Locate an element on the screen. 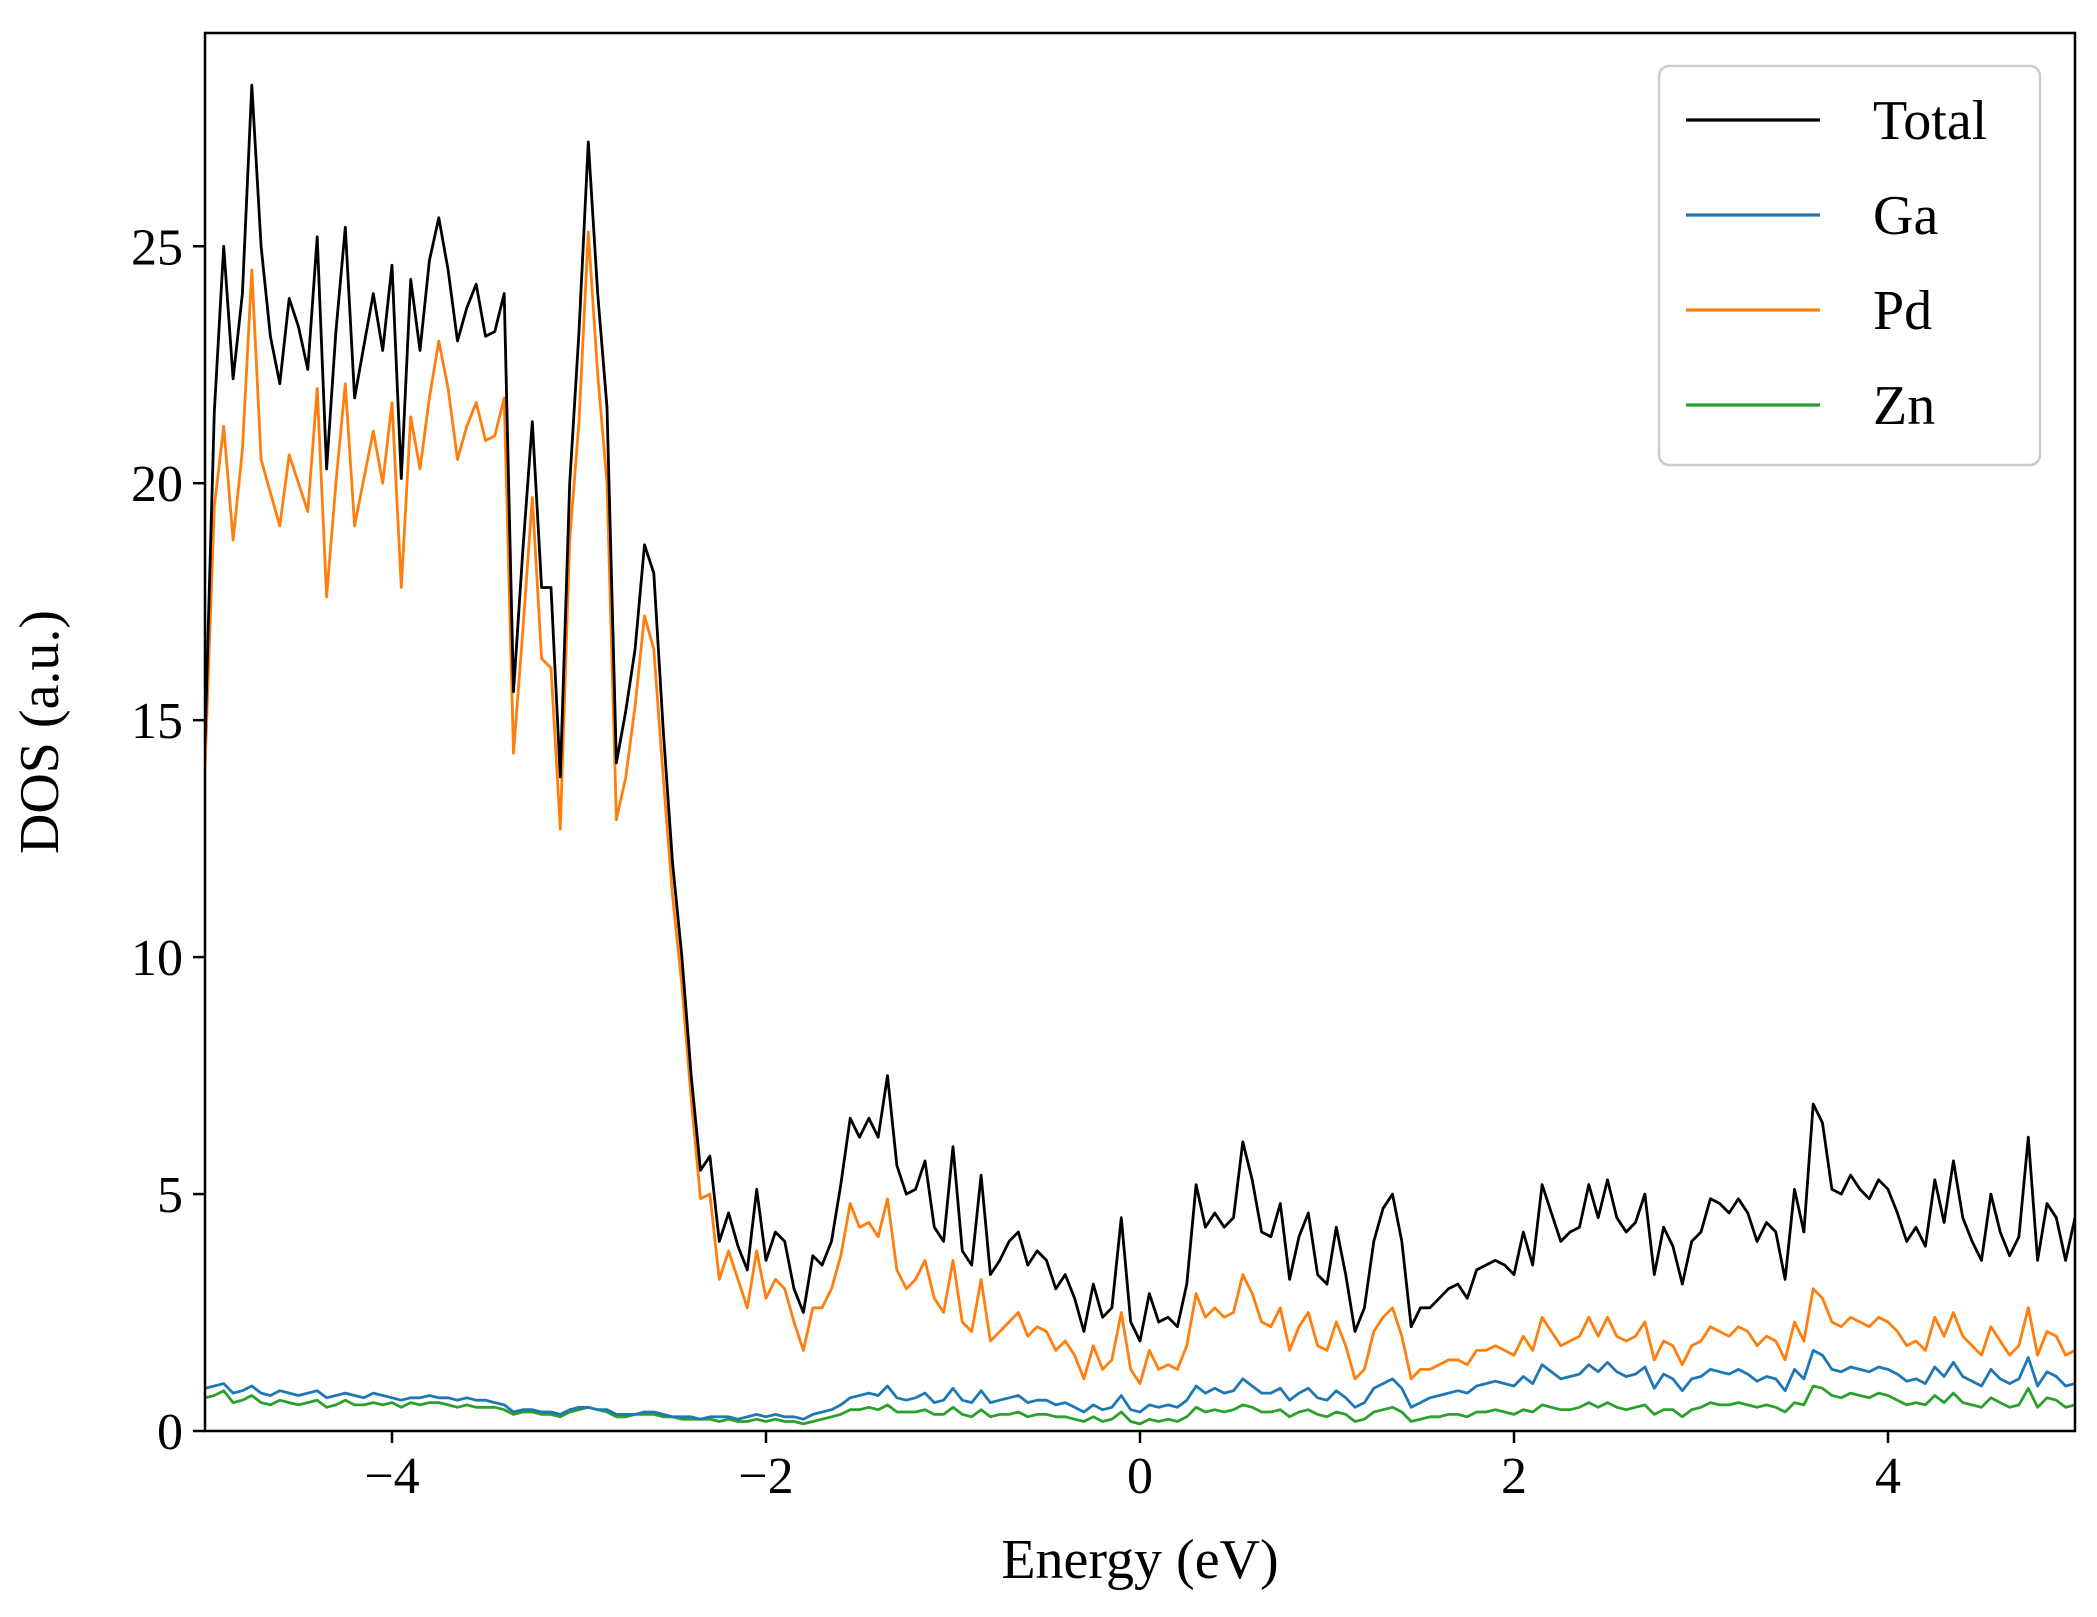  series-line-zn is located at coordinates (1140, 1405).